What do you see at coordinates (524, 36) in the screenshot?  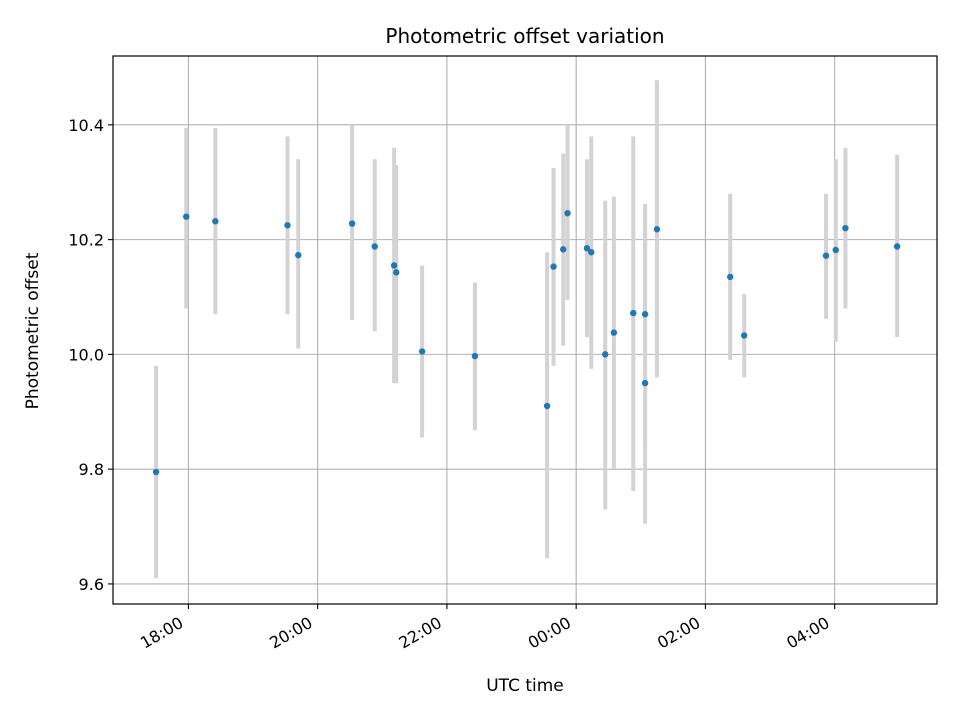 I see `chart-title: Photometric offset variation` at bounding box center [524, 36].